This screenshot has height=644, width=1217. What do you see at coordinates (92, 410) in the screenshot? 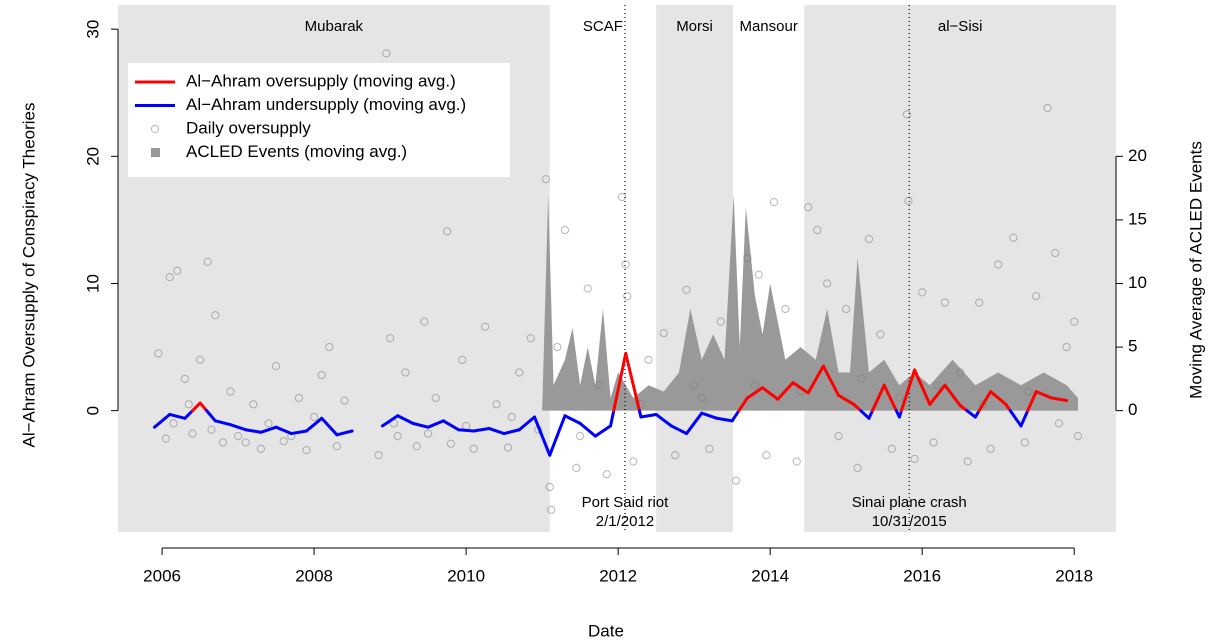
I see `y-tick-label: 0` at bounding box center [92, 410].